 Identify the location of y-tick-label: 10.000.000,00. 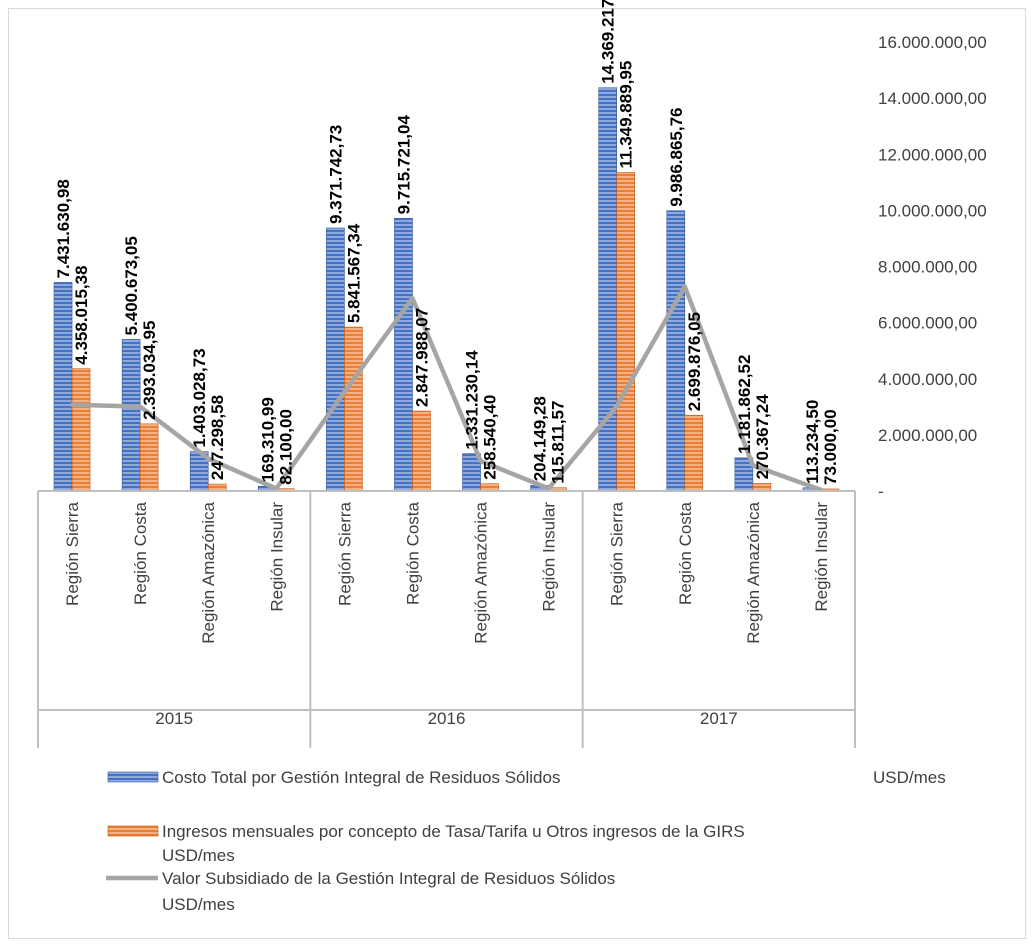
(932, 210).